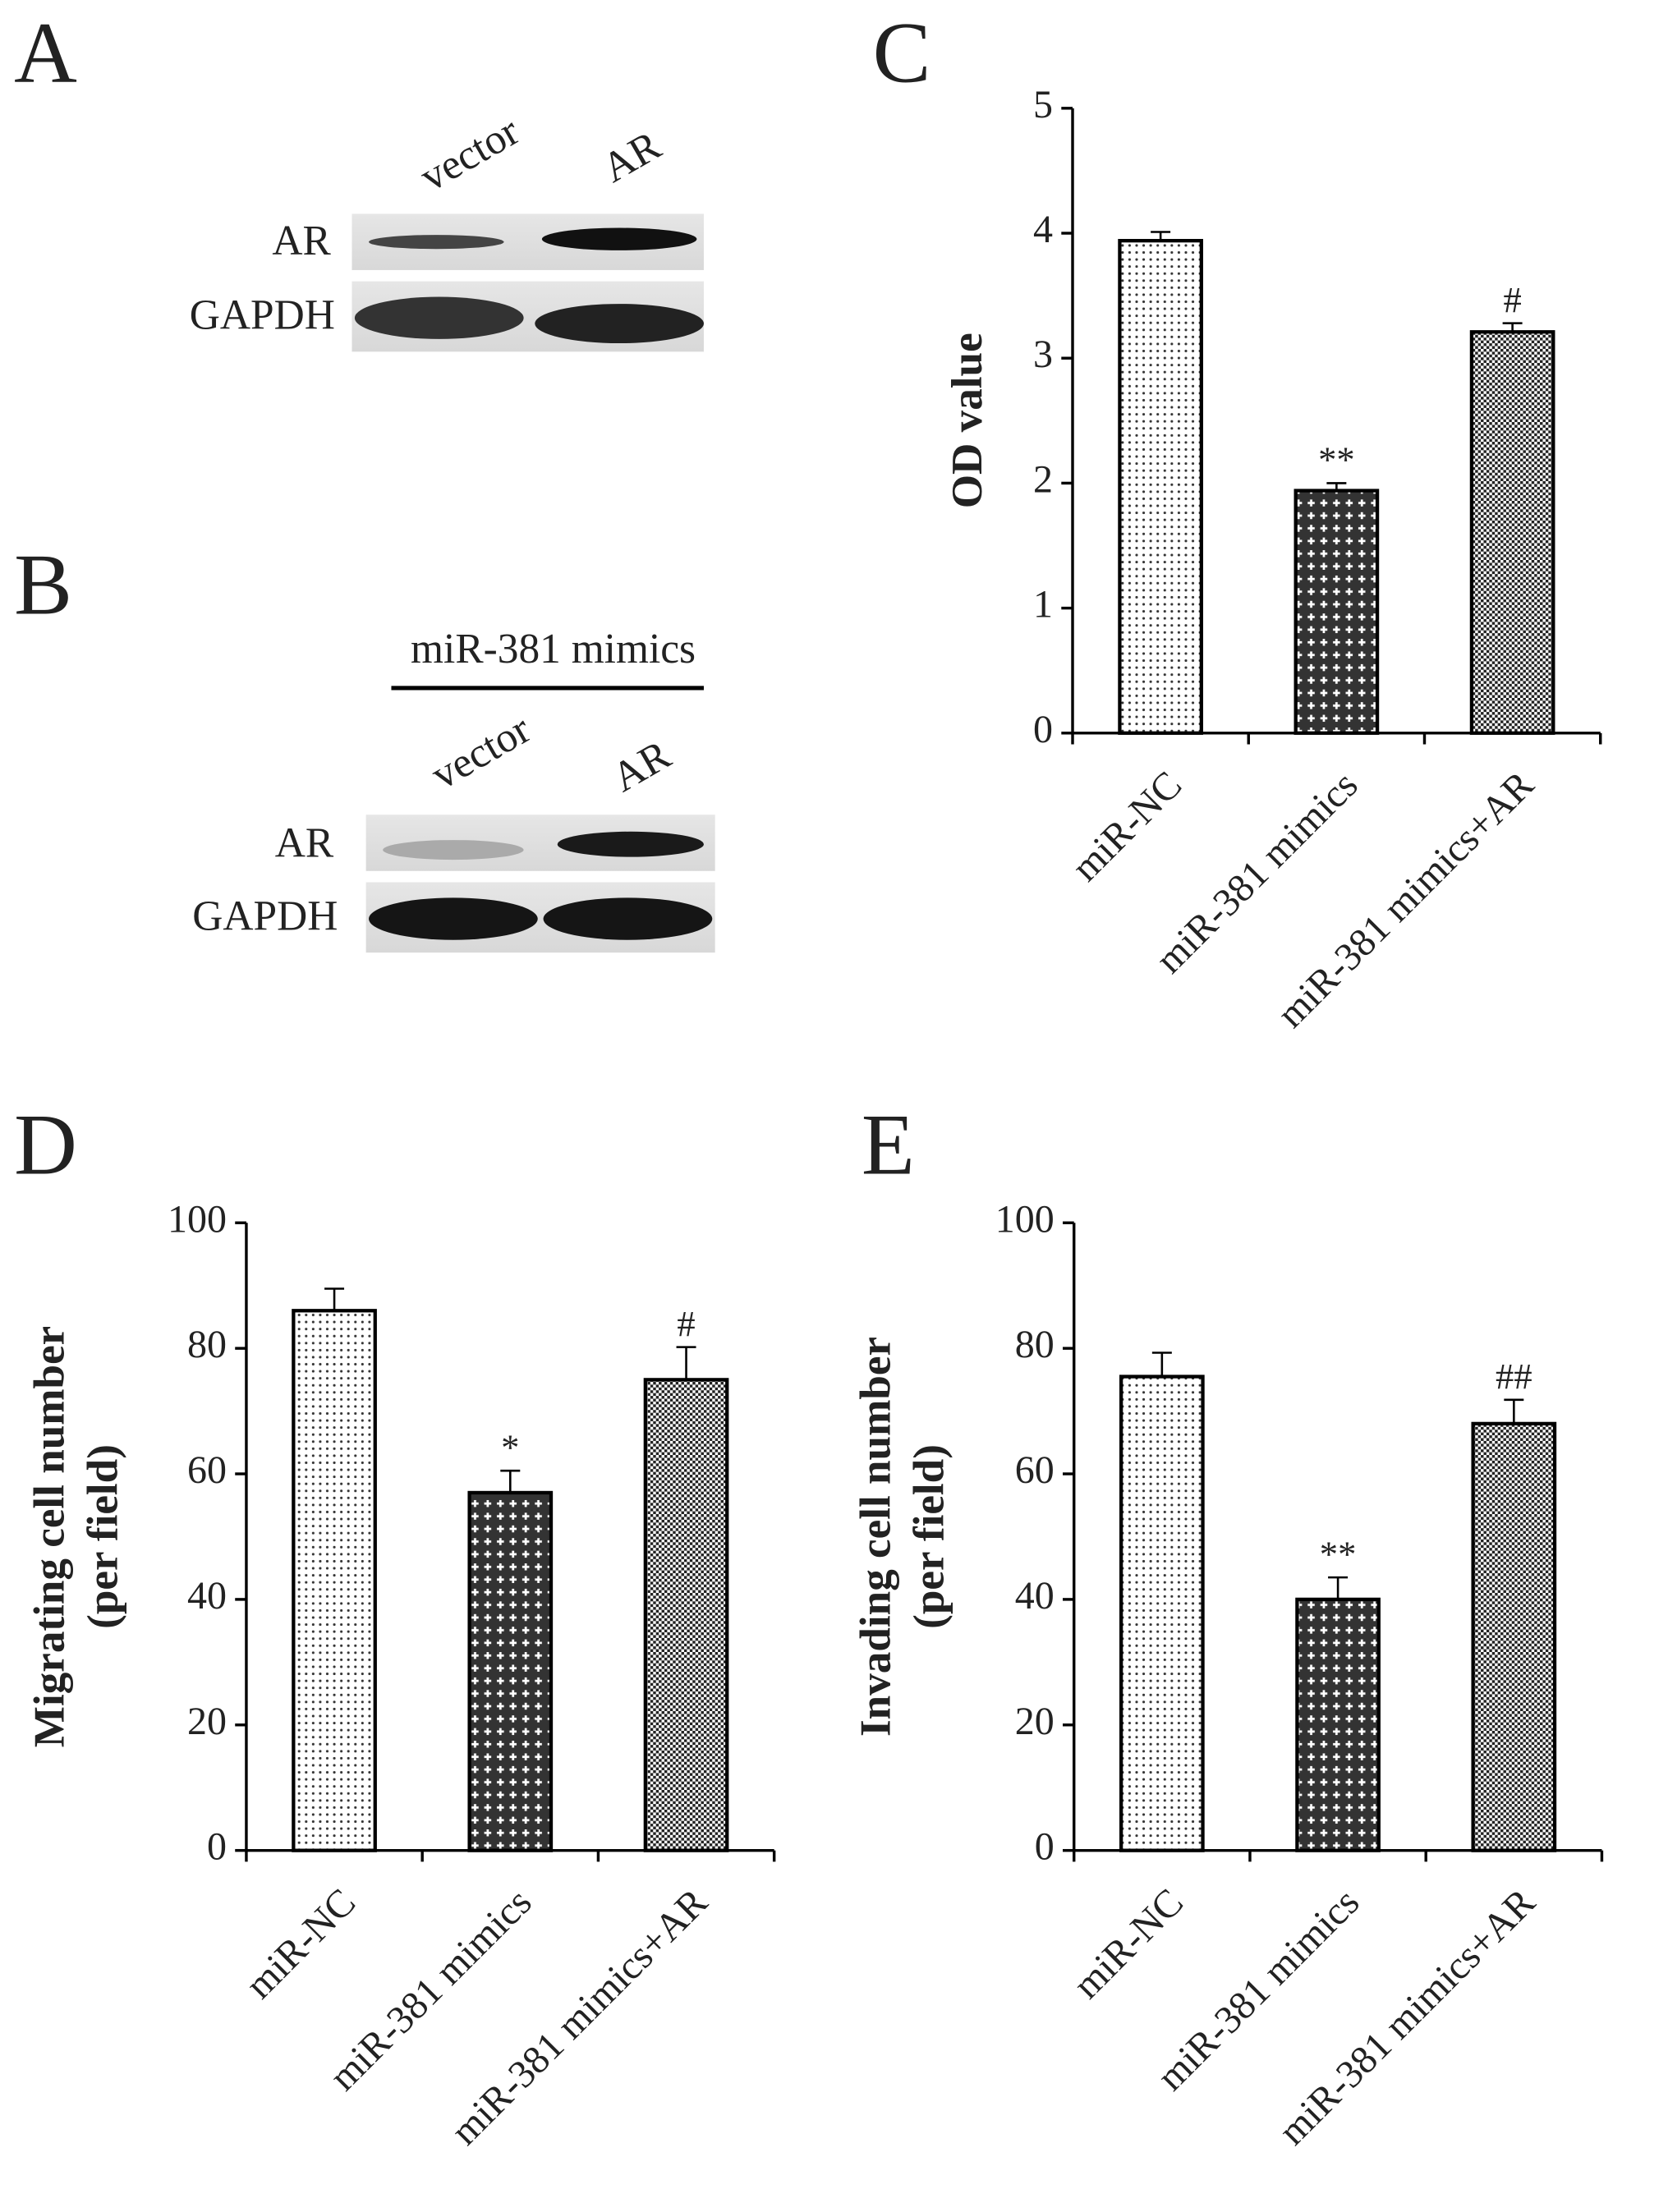  I want to click on significance-label: ##, so click(1514, 1376).